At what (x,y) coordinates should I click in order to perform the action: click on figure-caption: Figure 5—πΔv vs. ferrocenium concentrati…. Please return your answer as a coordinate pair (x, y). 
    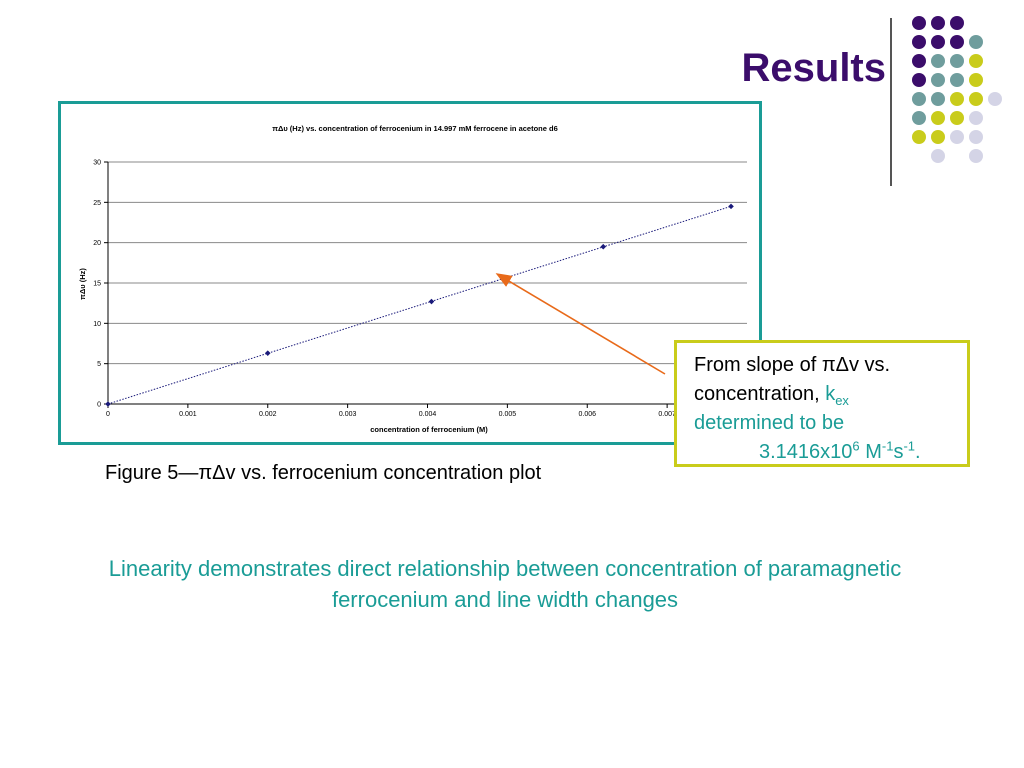
    Looking at the image, I should click on (323, 473).